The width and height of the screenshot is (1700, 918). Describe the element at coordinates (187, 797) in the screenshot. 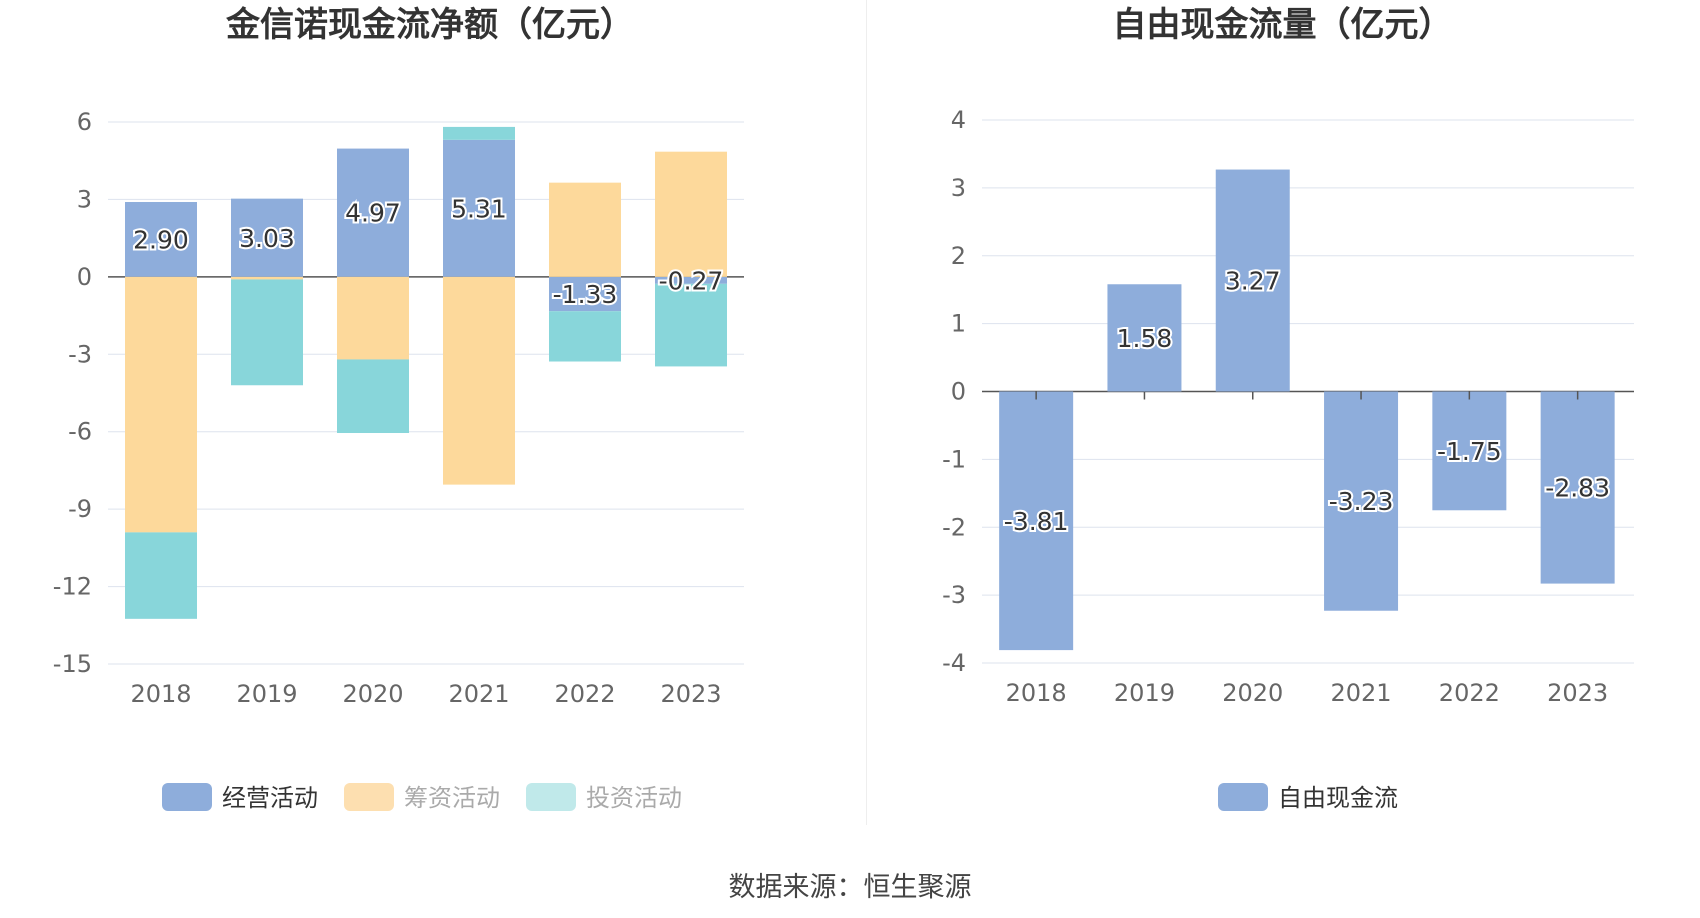

I see `legend-swatch-经营活动` at that location.